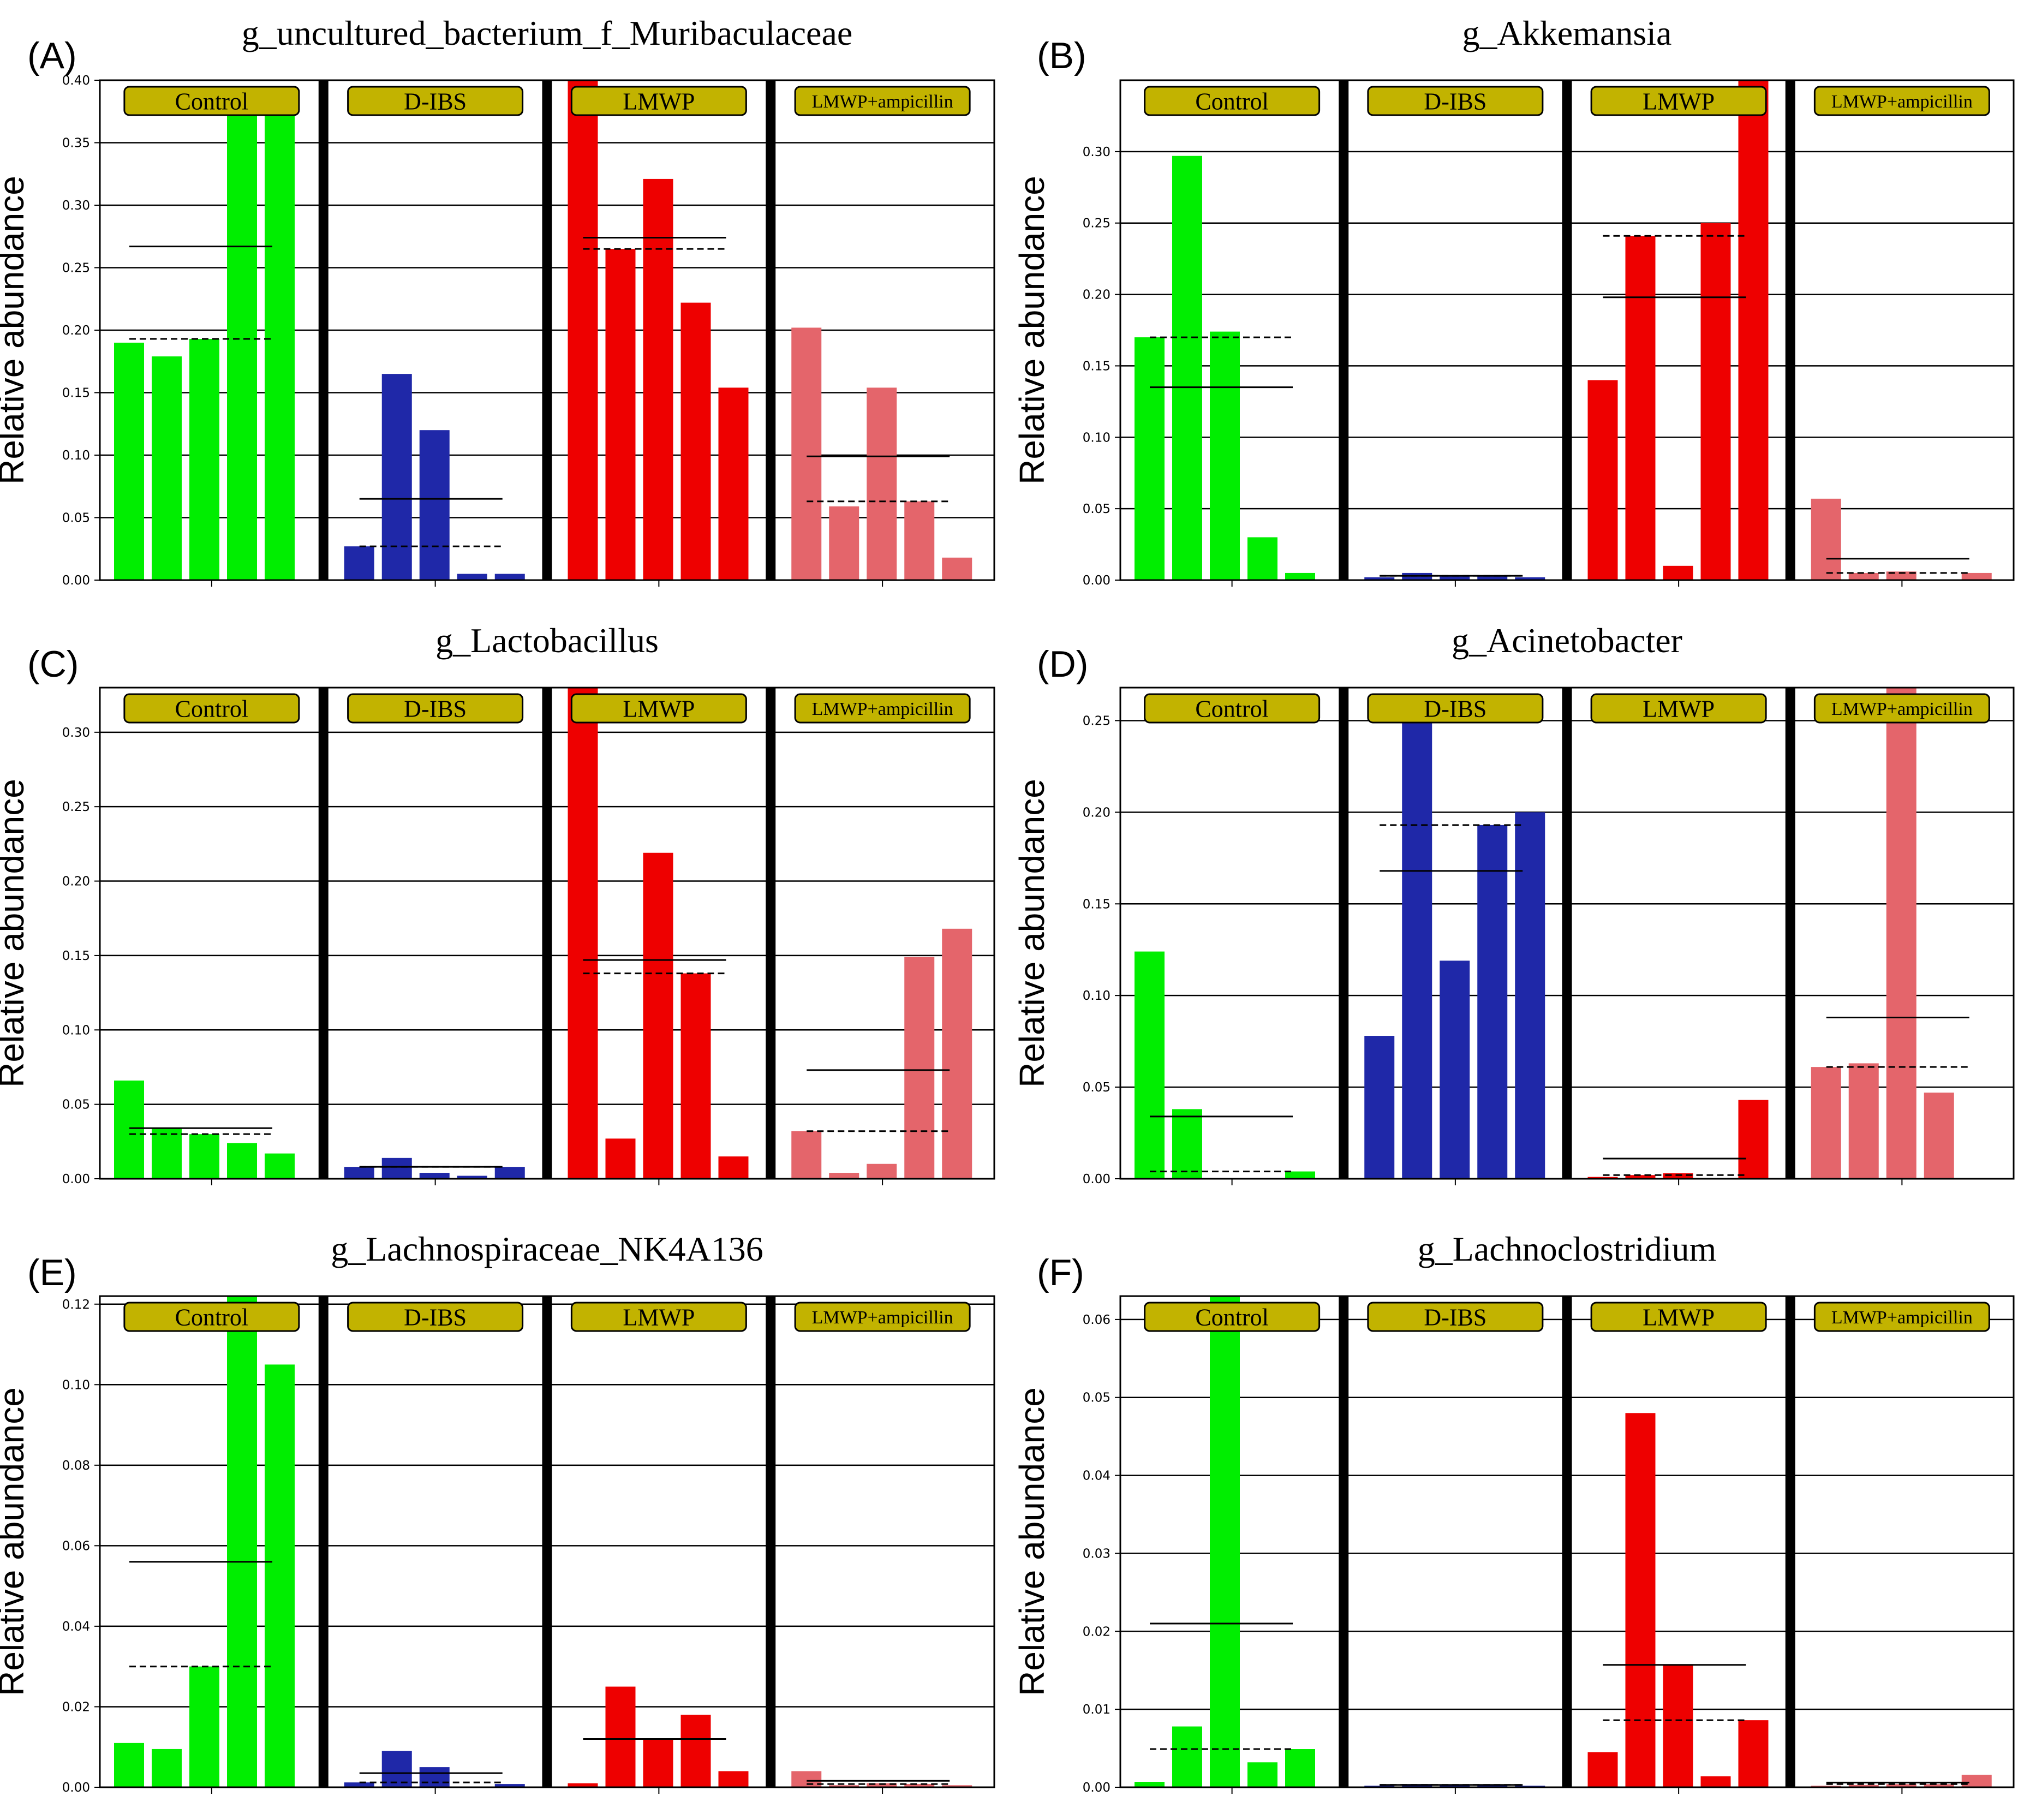 The height and width of the screenshot is (1820, 2024). What do you see at coordinates (1096, 1554) in the screenshot?
I see `y-tick-label: 0.03` at bounding box center [1096, 1554].